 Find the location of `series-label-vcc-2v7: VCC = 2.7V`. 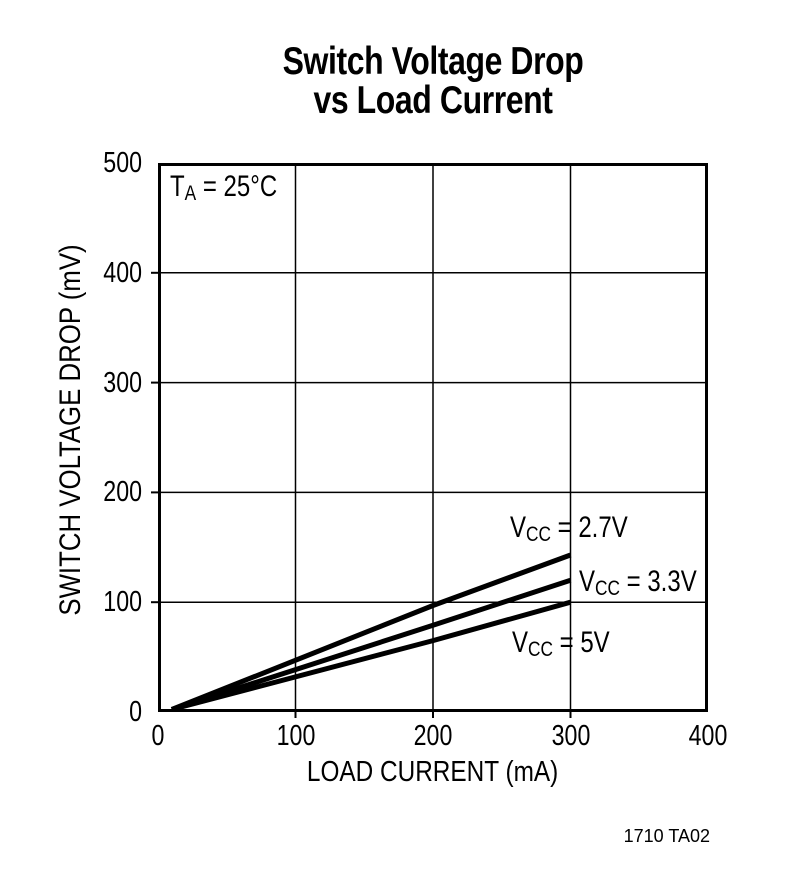

series-label-vcc-2v7: VCC = 2.7V is located at coordinates (569, 529).